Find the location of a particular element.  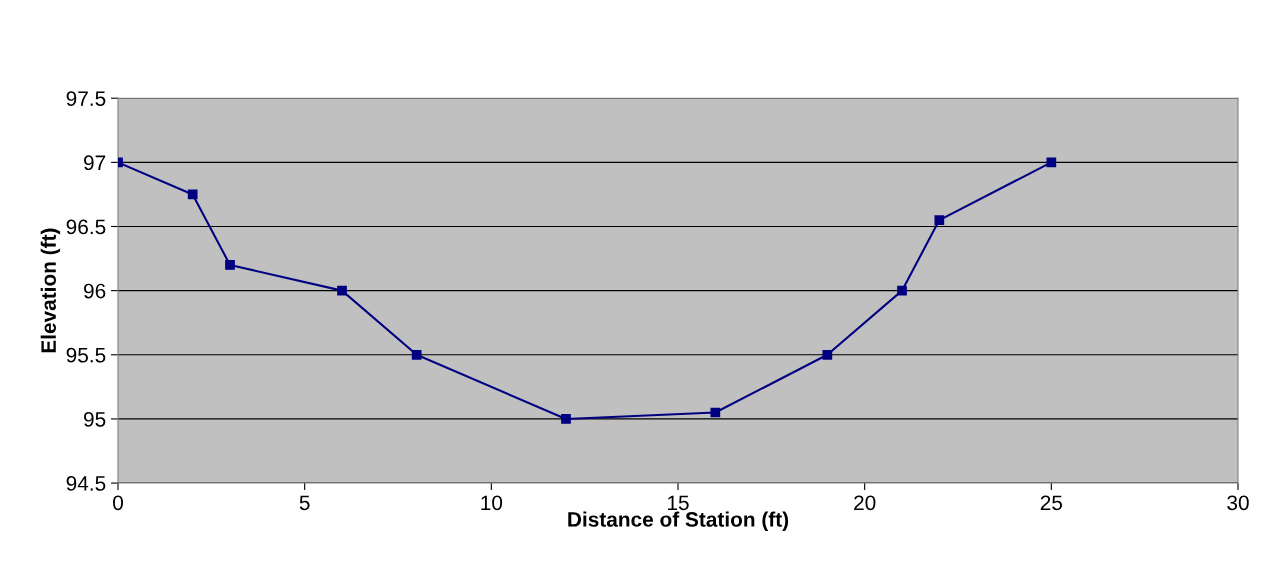

x-tick-label: 5 is located at coordinates (304, 503).